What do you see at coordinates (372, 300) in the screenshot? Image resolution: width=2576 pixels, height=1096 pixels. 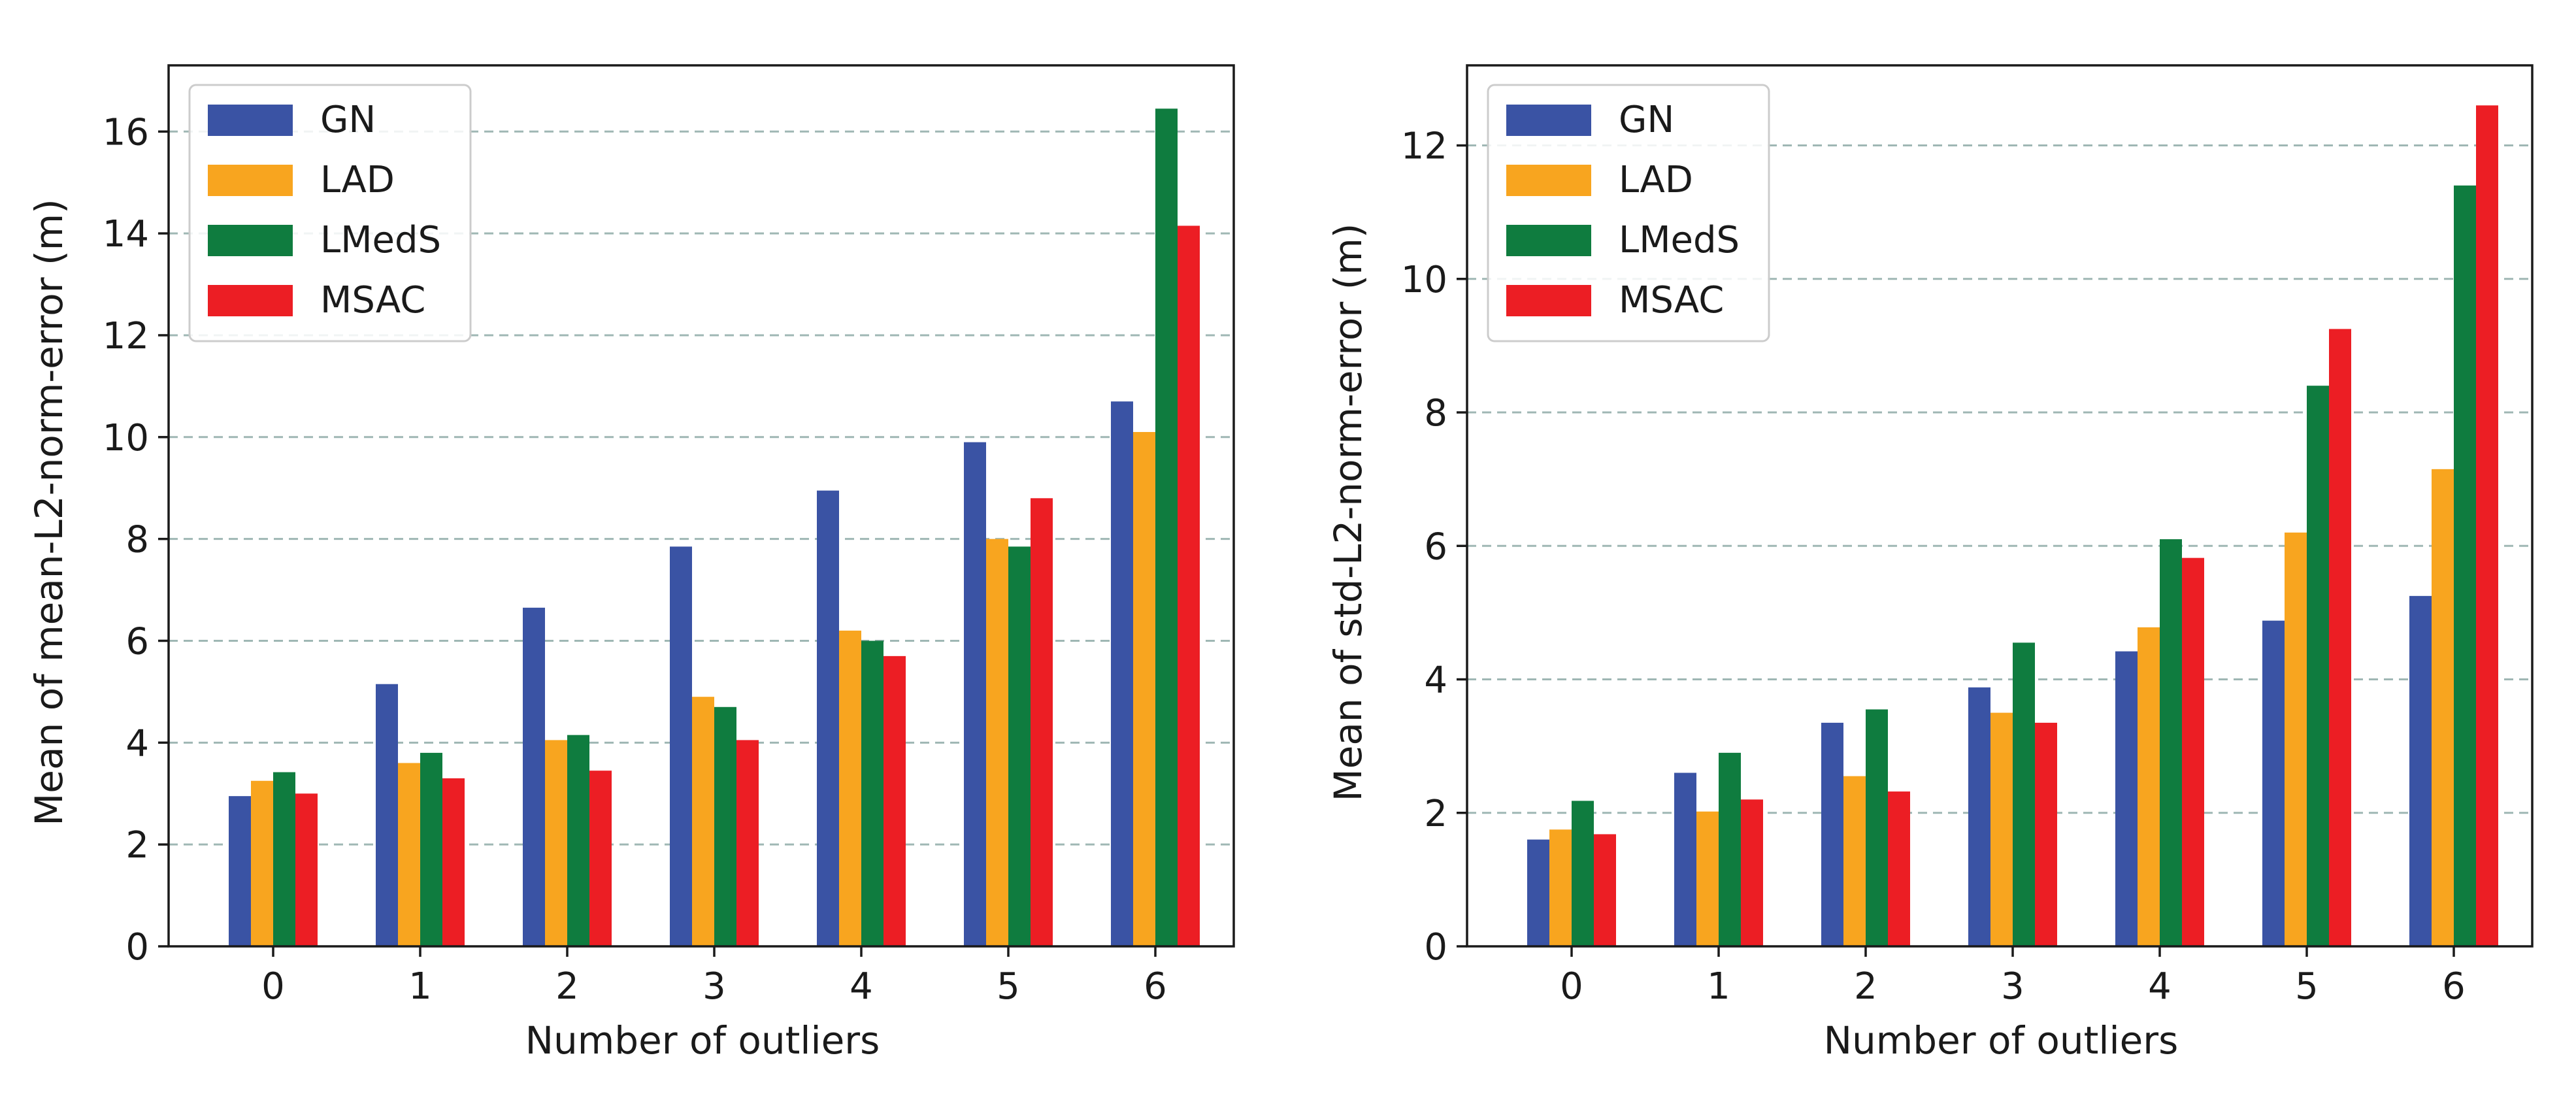 I see `legend-label-MSAC: MSAC` at bounding box center [372, 300].